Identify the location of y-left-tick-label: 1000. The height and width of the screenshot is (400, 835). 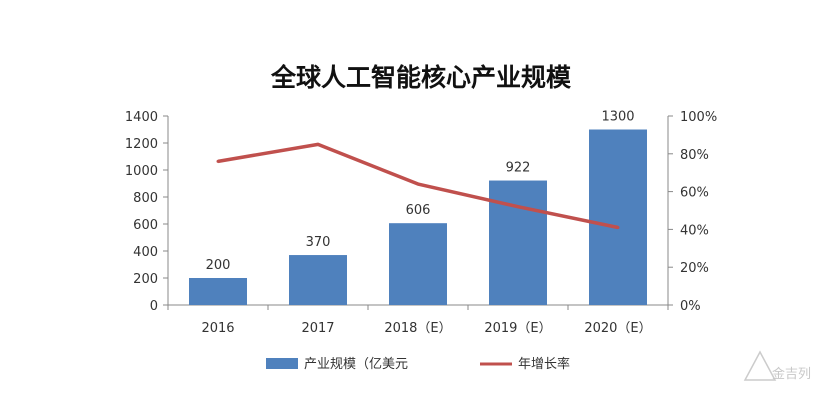
(141, 171).